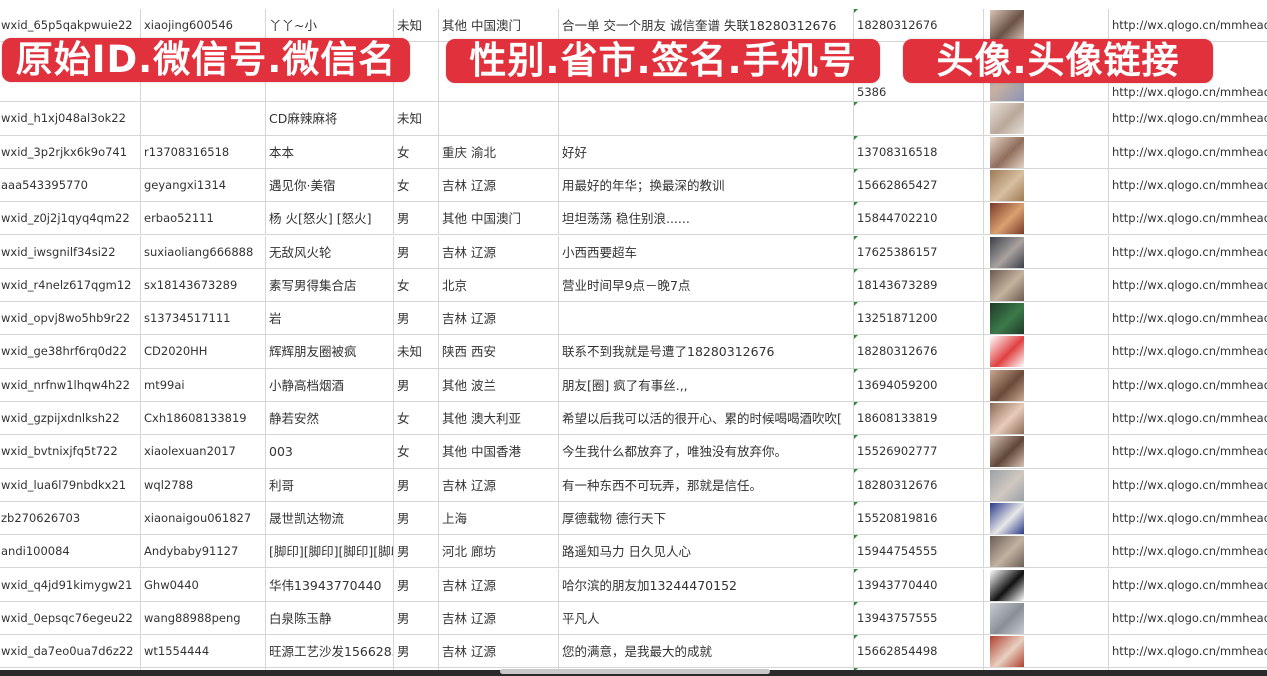 Image resolution: width=1267 pixels, height=676 pixels. I want to click on phone-cell: 15526902777, so click(919, 451).